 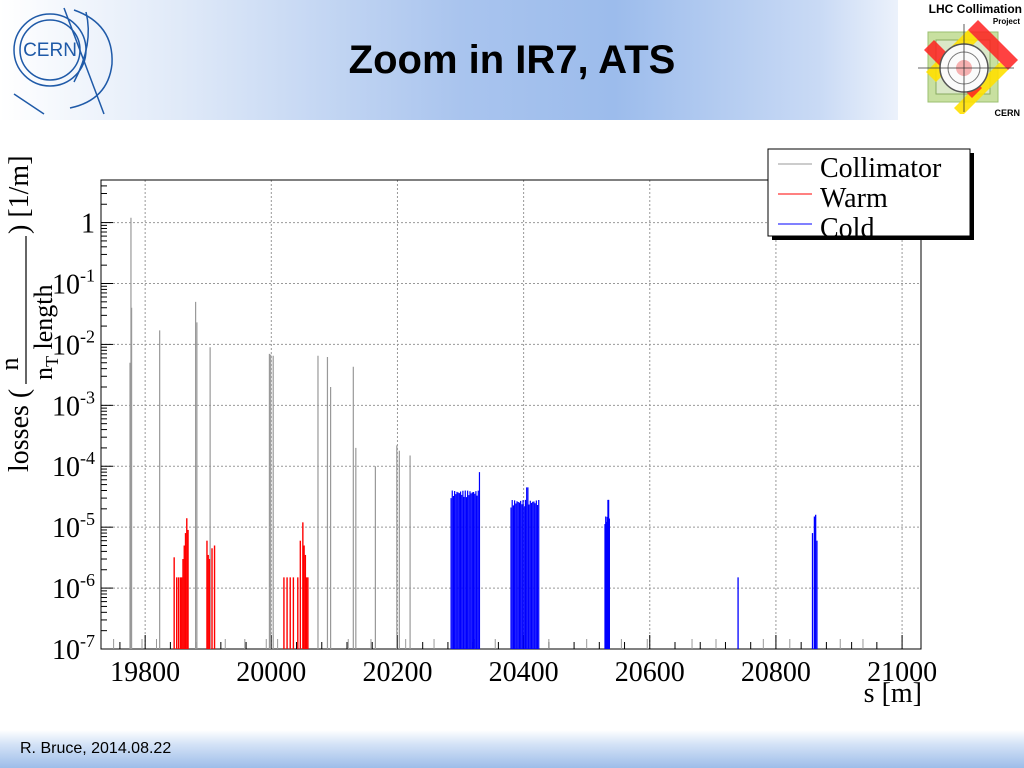 What do you see at coordinates (524, 672) in the screenshot?
I see `x-tick-label: 20400` at bounding box center [524, 672].